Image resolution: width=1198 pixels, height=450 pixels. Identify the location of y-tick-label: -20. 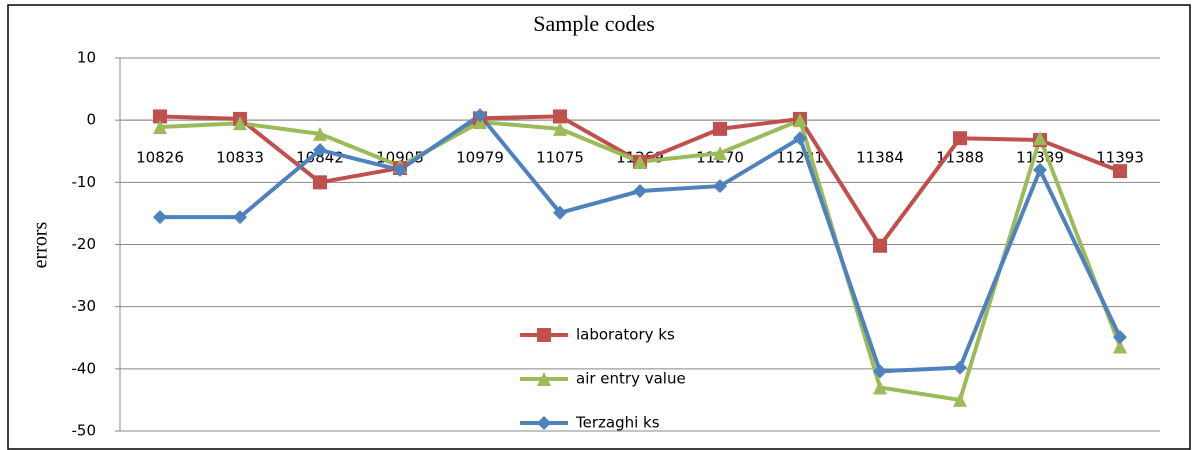
(84, 244).